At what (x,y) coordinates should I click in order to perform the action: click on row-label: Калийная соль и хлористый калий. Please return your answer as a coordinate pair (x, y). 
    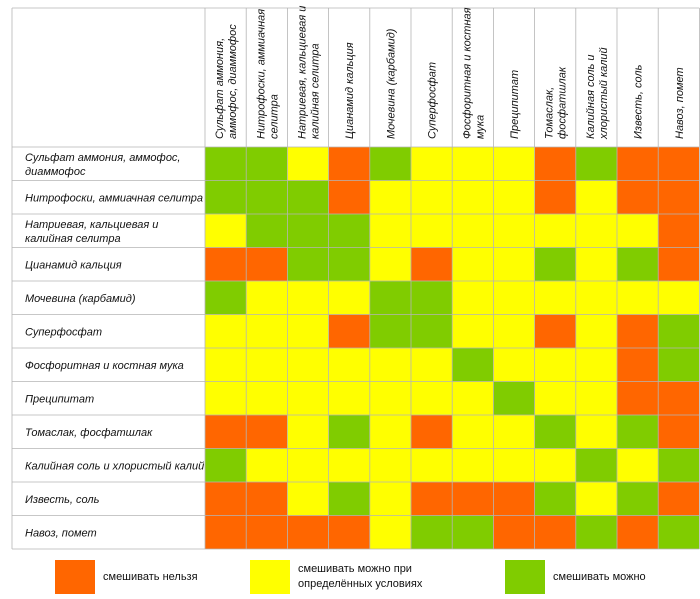
    Looking at the image, I should click on (114, 466).